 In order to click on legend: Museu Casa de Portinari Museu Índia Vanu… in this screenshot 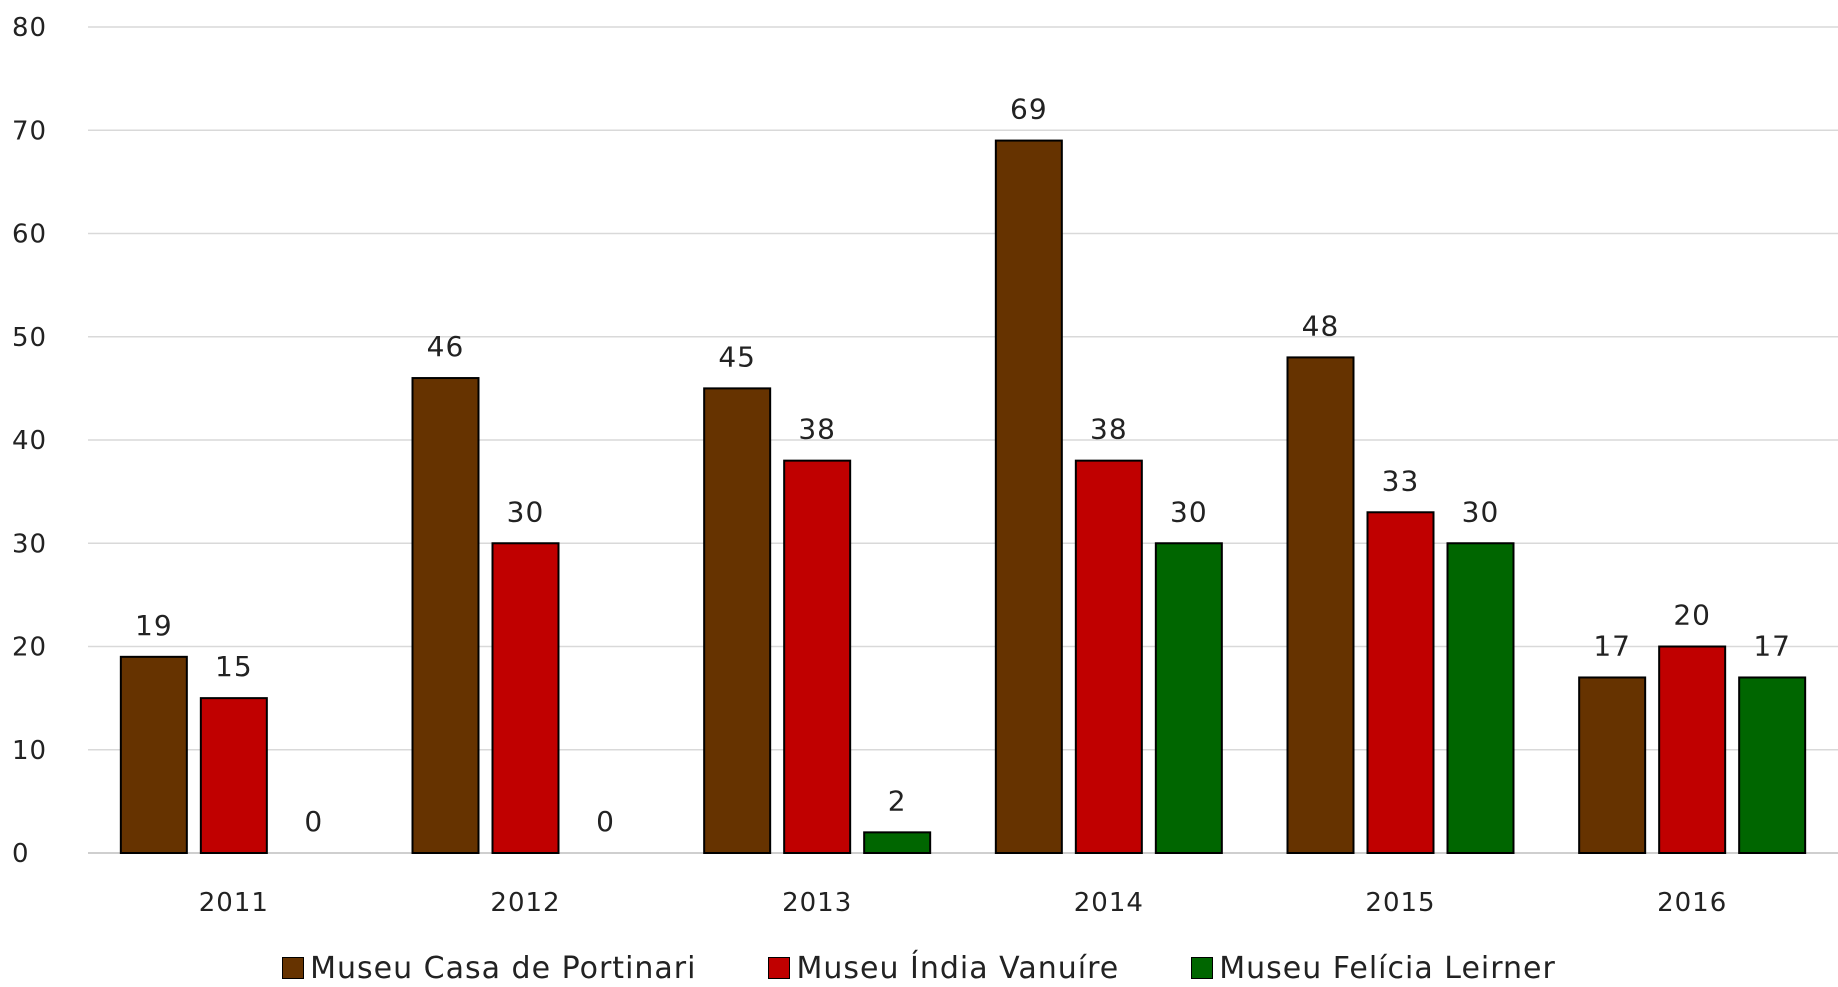, I will do `click(919, 968)`.